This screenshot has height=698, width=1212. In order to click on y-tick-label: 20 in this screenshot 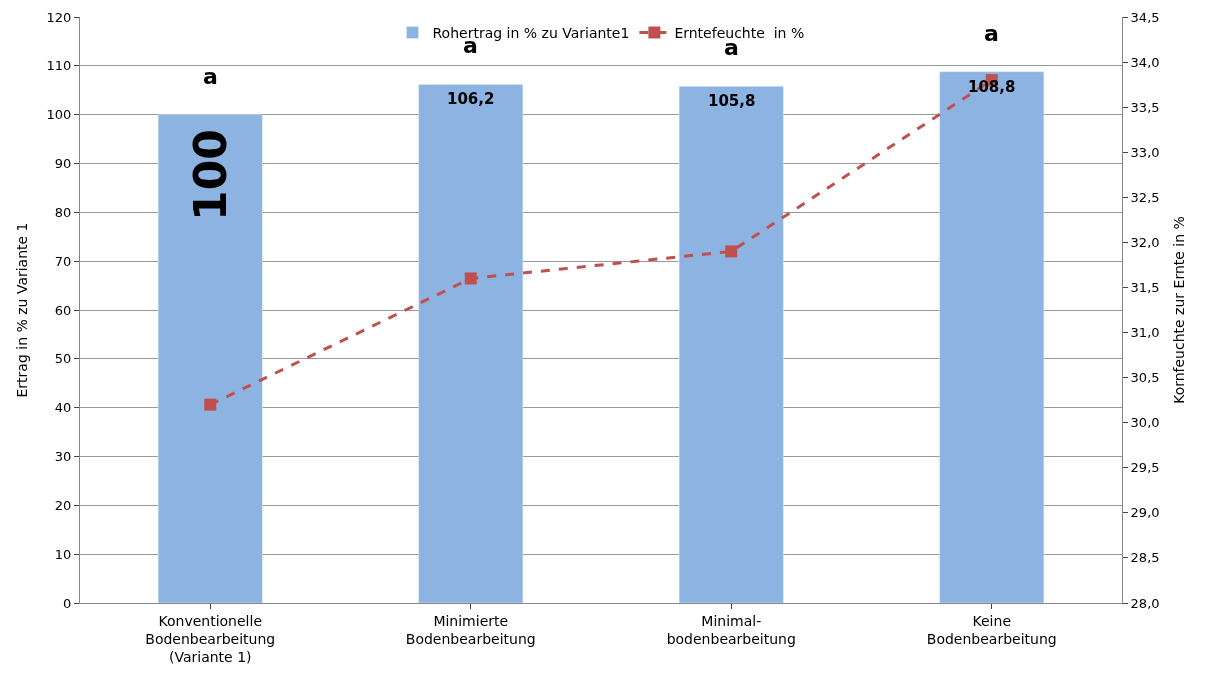, I will do `click(63, 505)`.